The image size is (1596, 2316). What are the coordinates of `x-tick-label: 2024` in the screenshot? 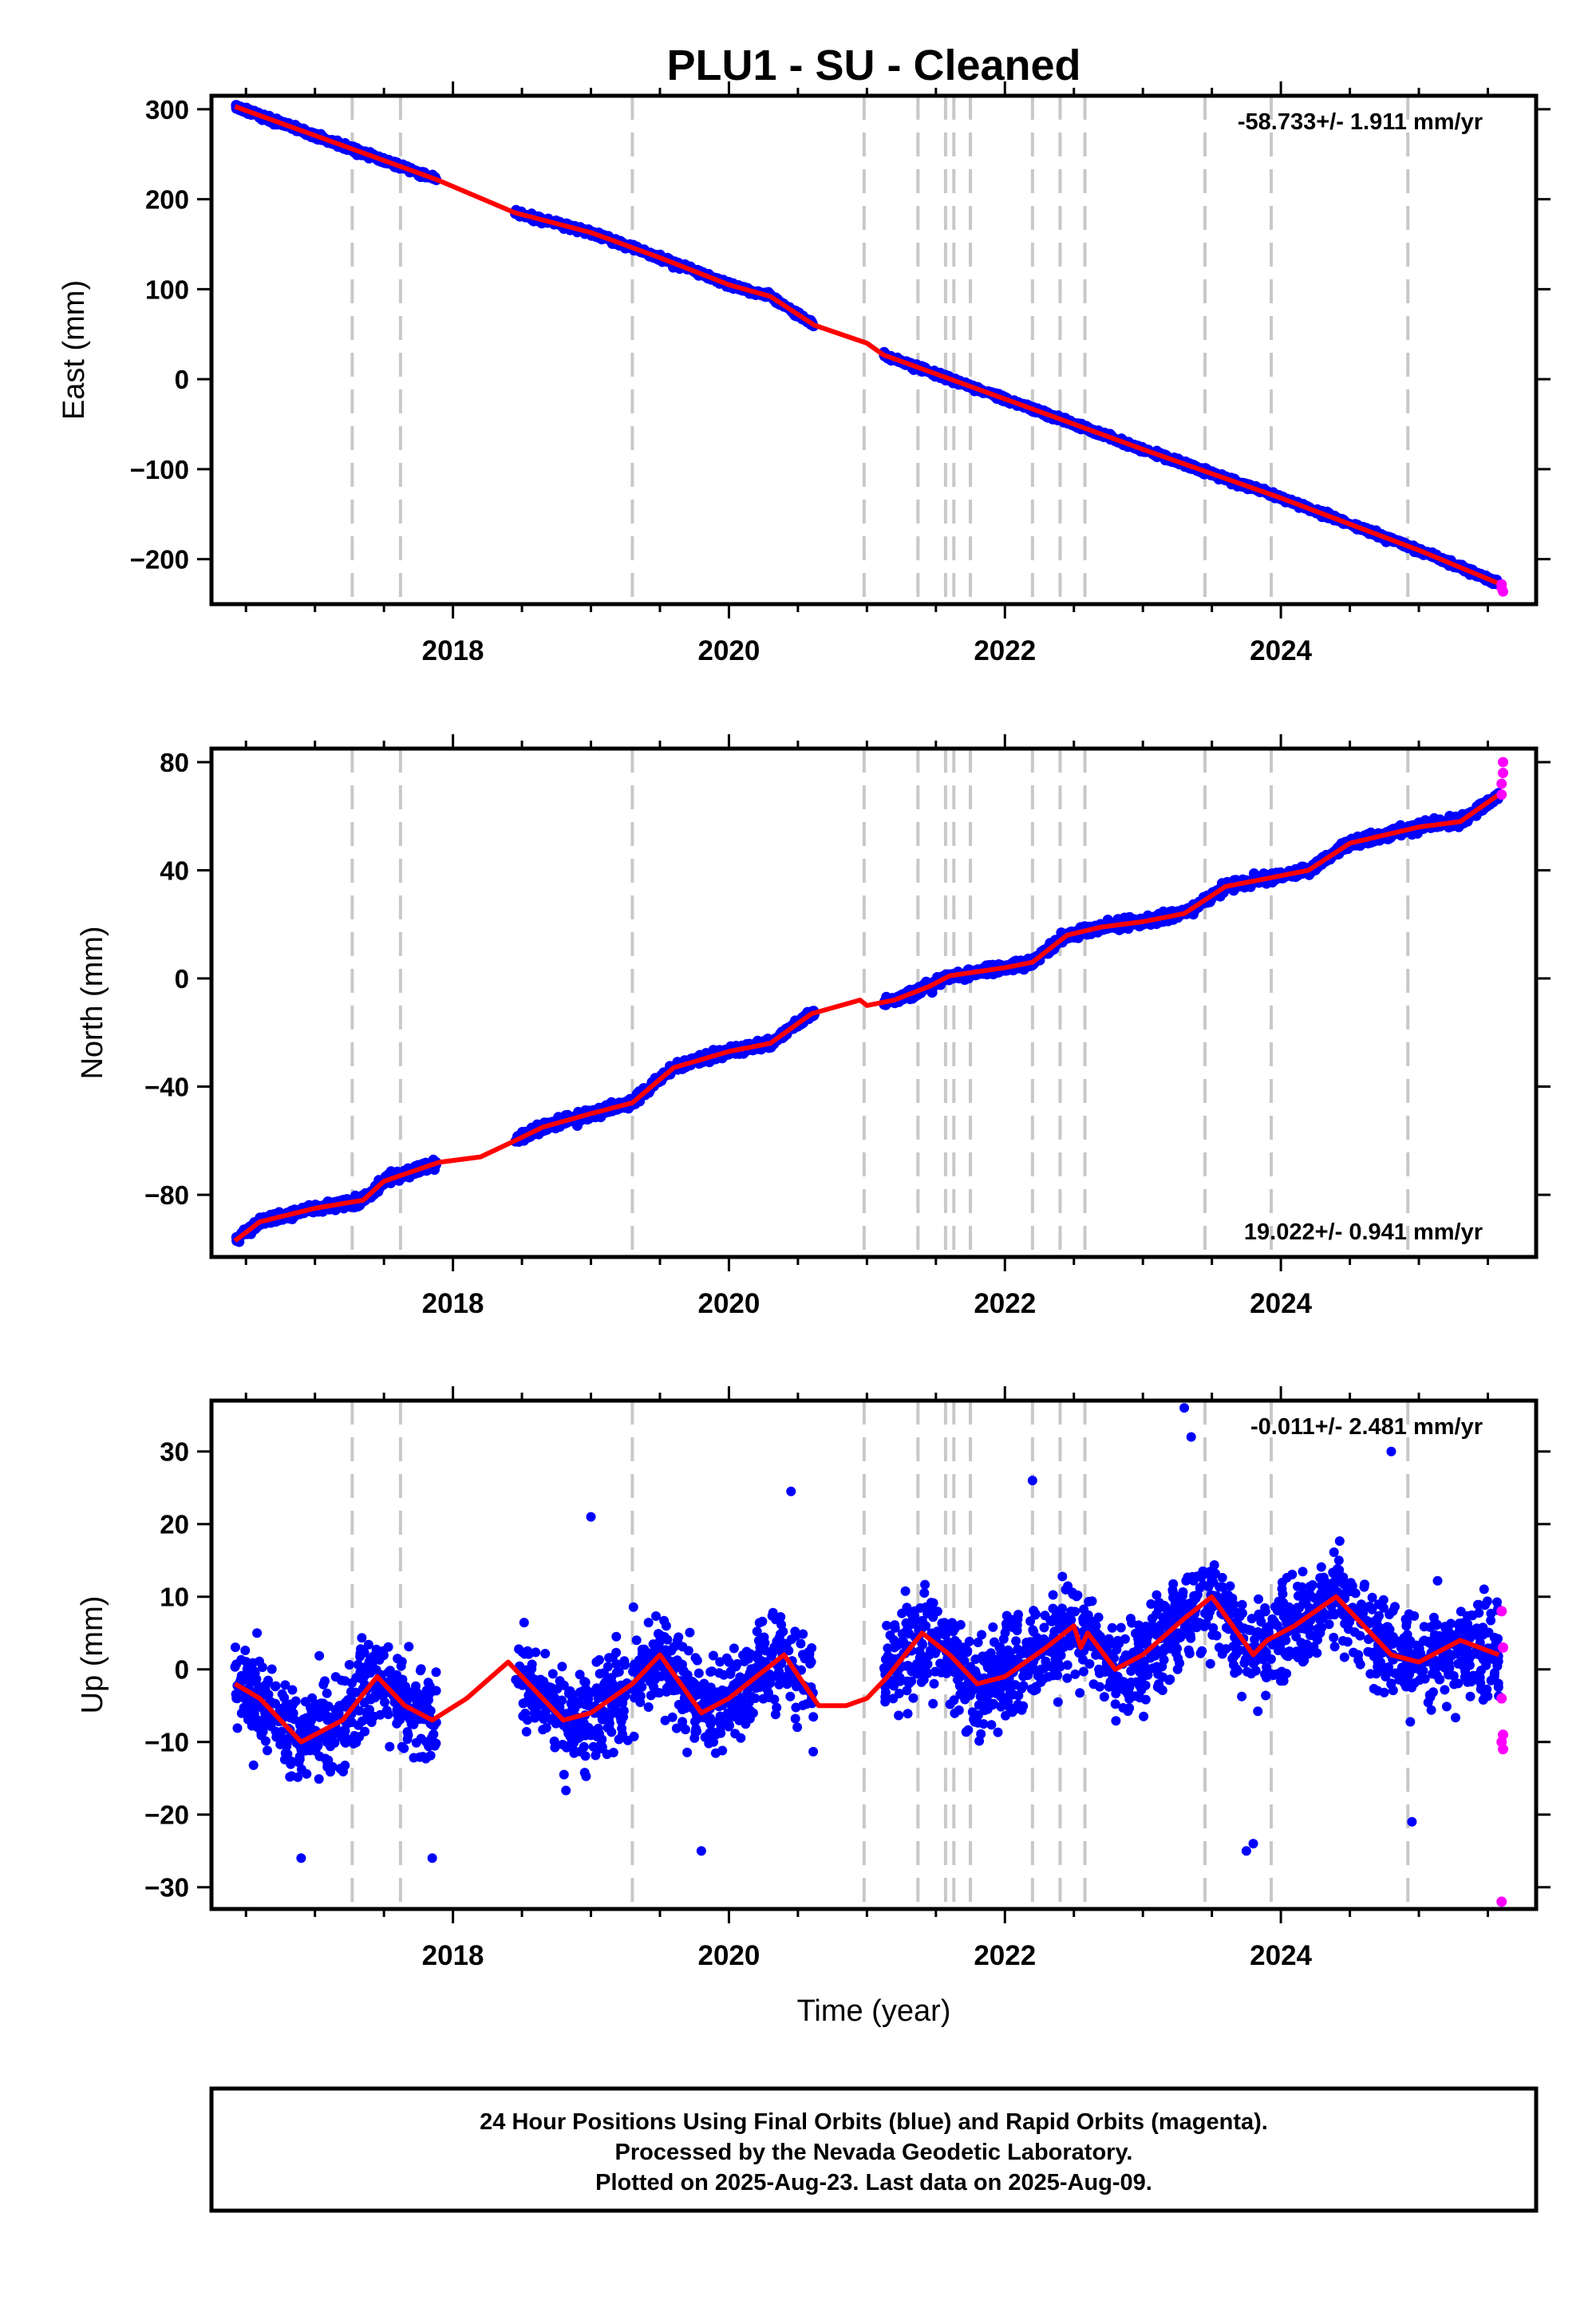 It's located at (1281, 650).